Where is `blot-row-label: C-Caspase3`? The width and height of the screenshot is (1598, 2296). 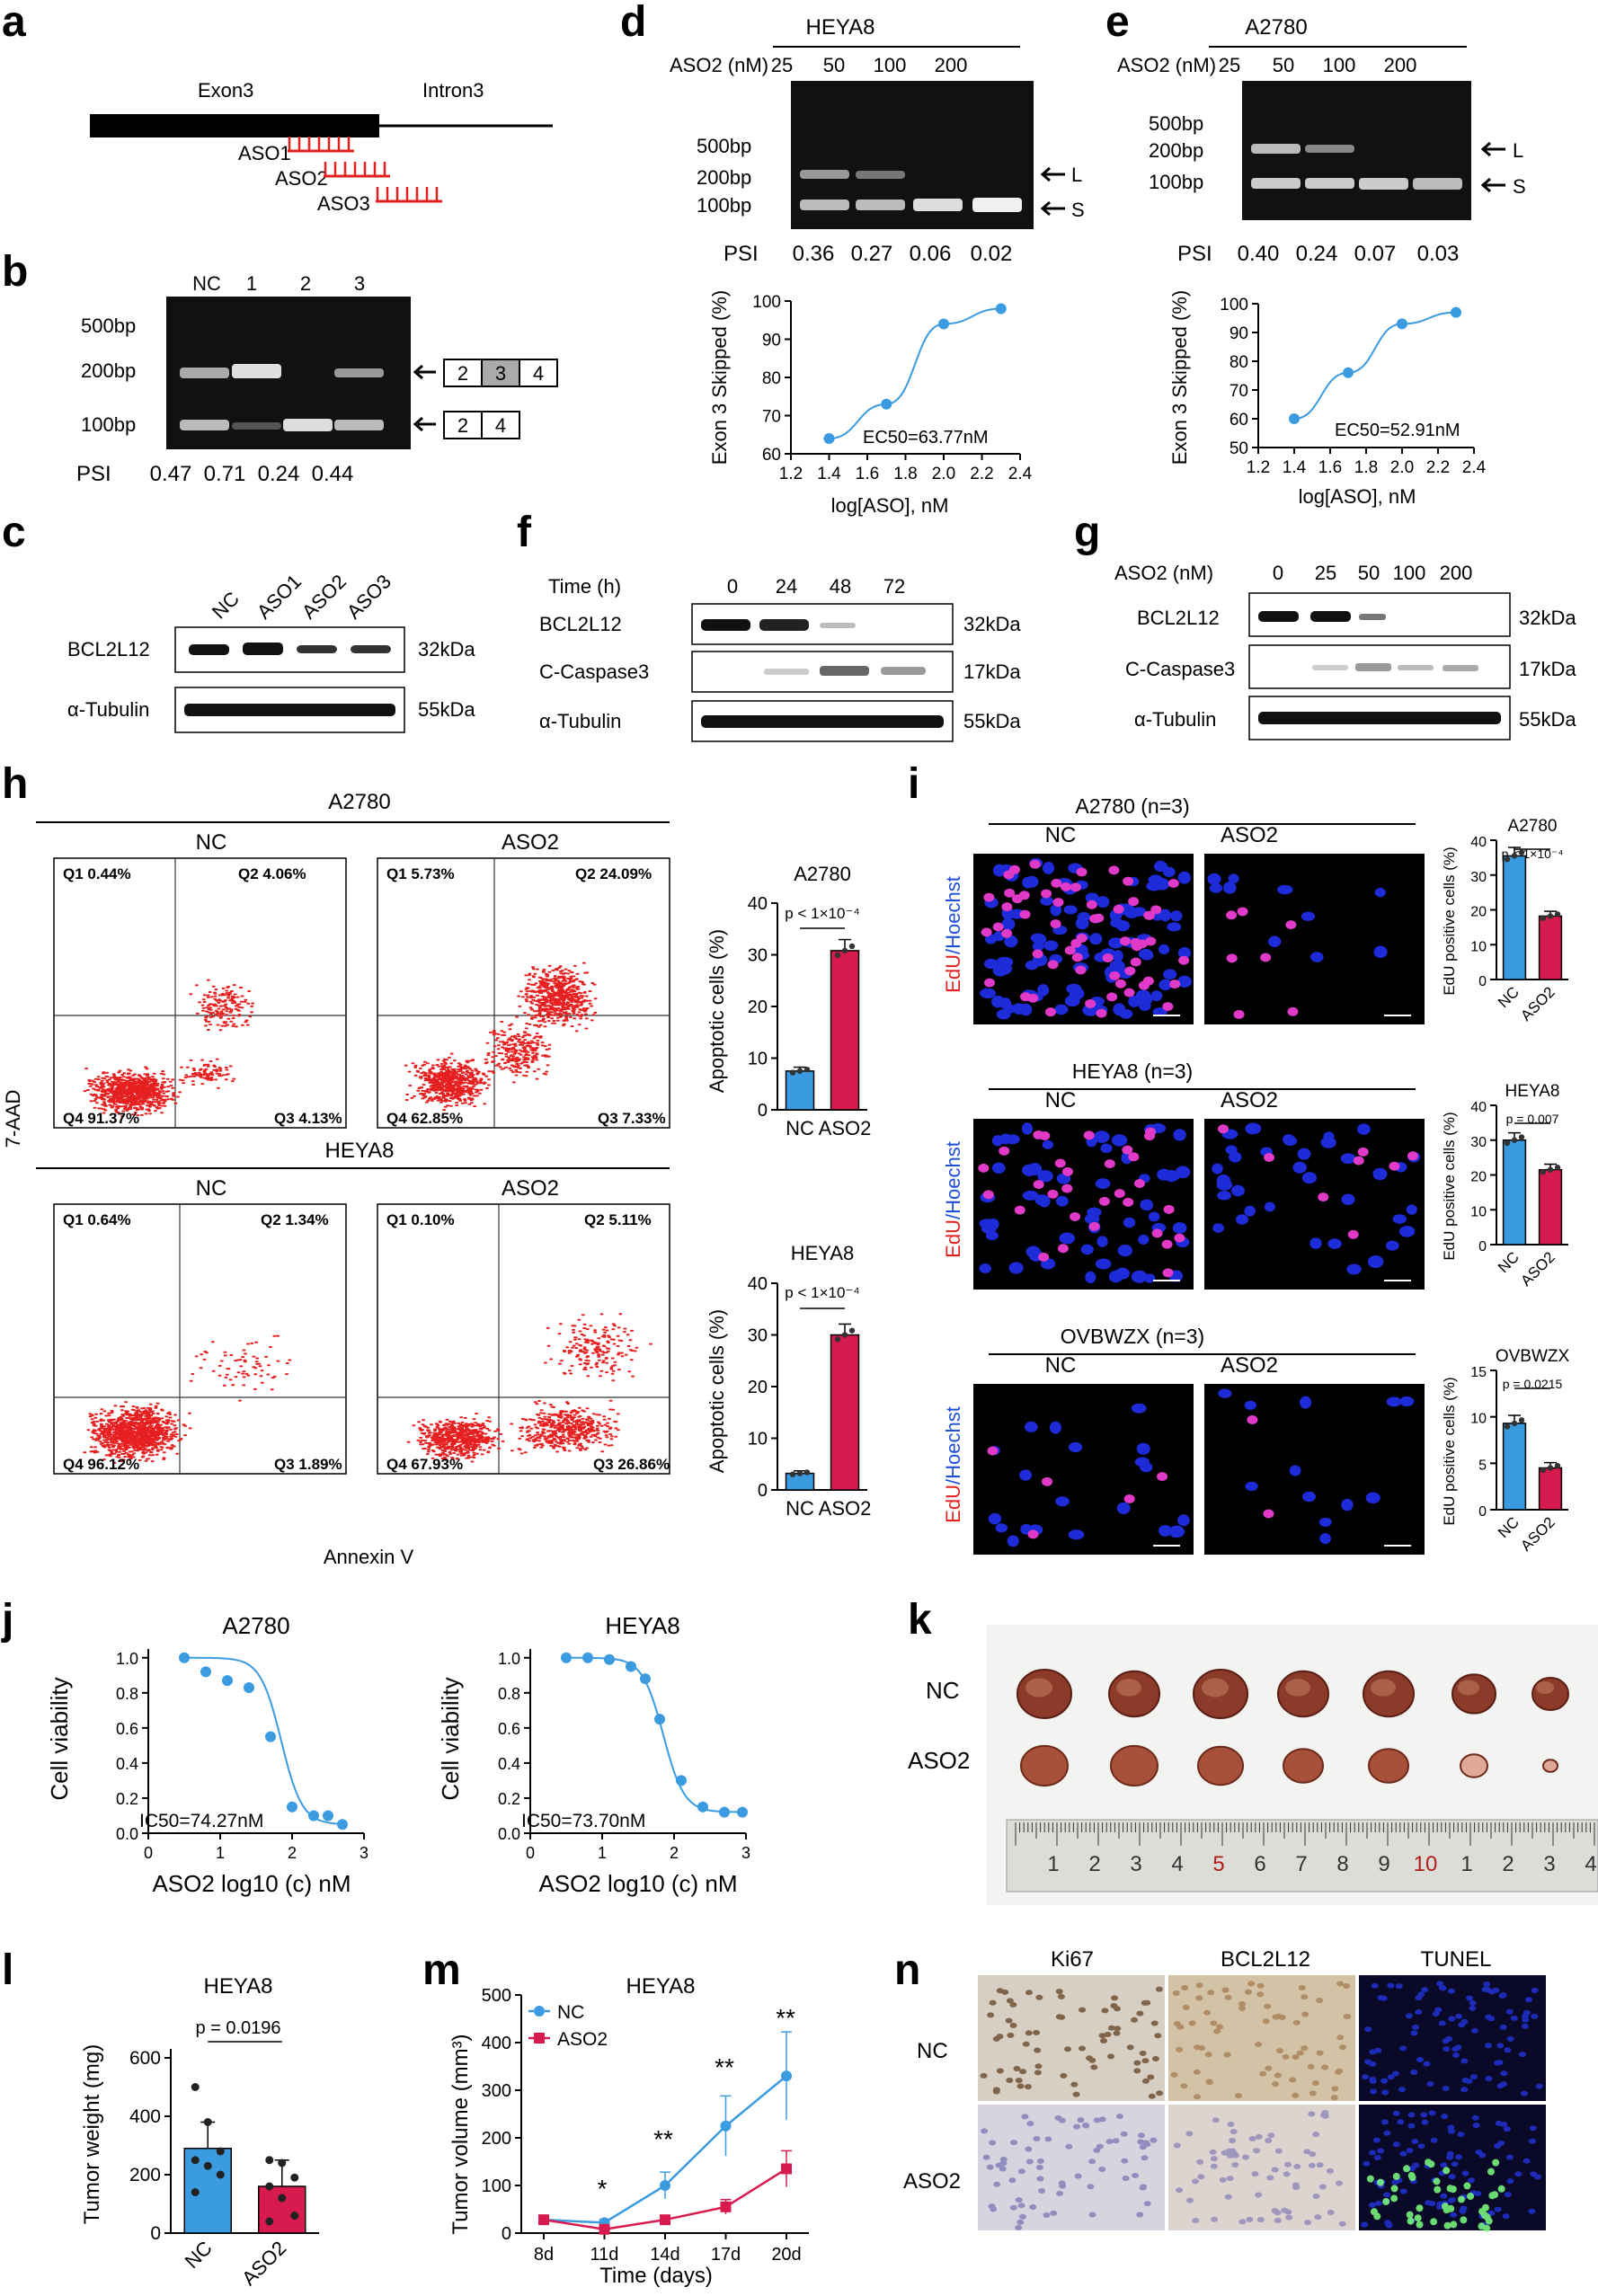
blot-row-label: C-Caspase3 is located at coordinates (594, 671).